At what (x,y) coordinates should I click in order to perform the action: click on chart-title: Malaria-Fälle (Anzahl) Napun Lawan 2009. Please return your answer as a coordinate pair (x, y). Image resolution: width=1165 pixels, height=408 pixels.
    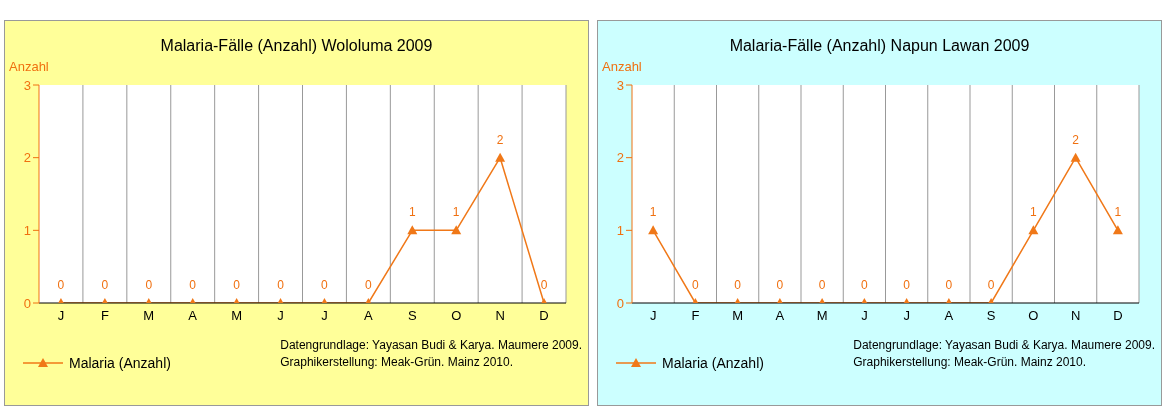
    Looking at the image, I should click on (879, 46).